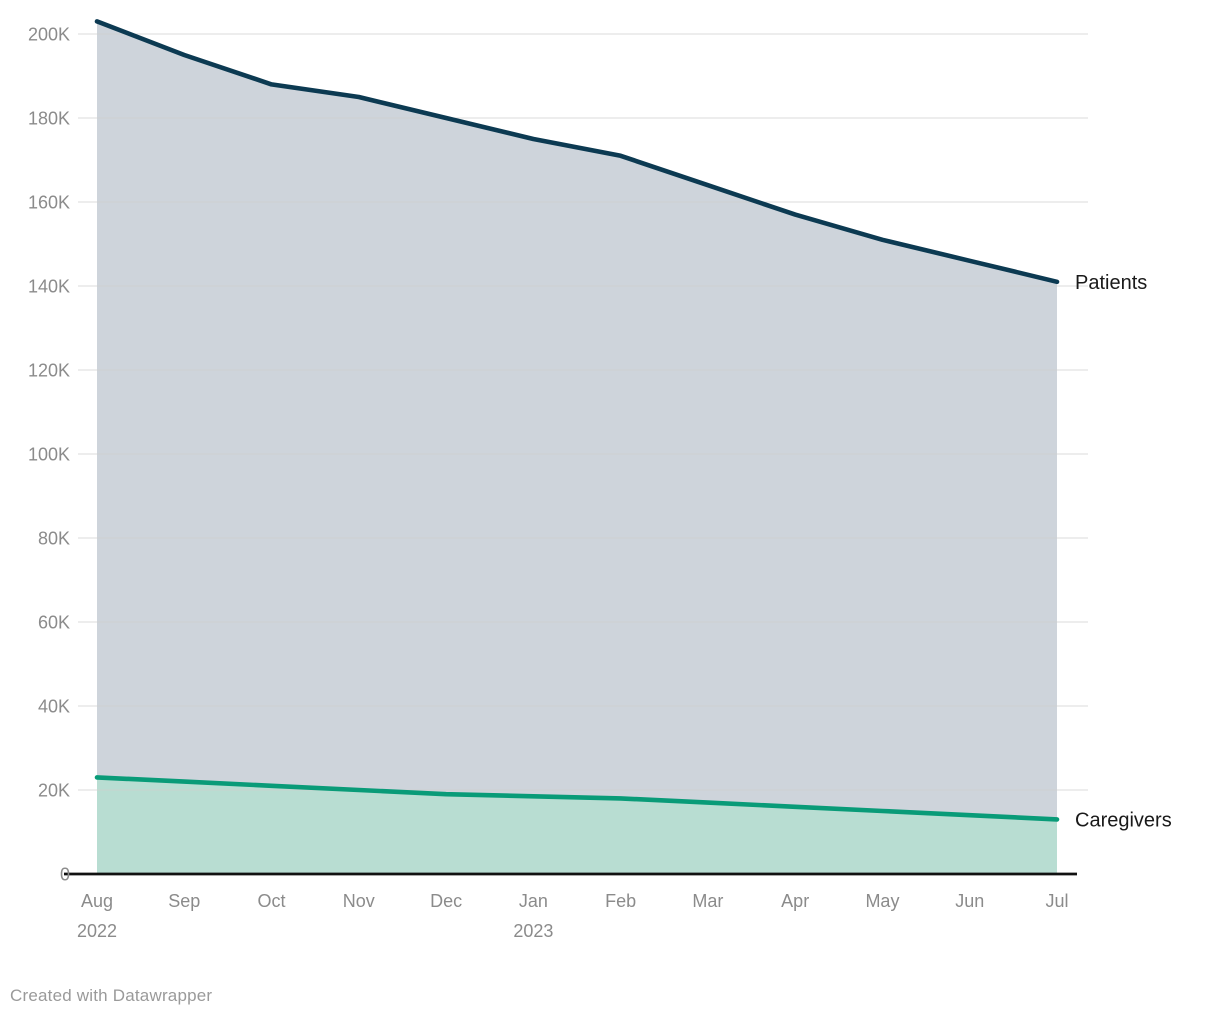 This screenshot has height=1020, width=1220. I want to click on x-tick-label: Sep, so click(184, 901).